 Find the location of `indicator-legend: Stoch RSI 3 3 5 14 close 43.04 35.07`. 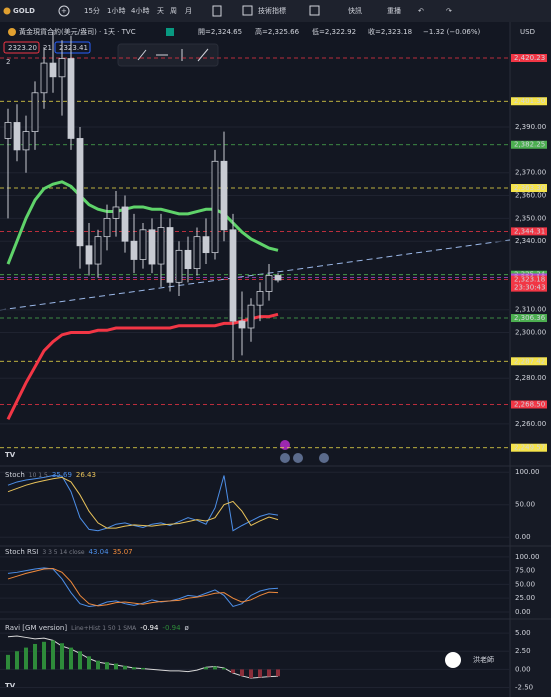

indicator-legend: Stoch RSI 3 3 5 14 close 43.04 35.07 is located at coordinates (69, 552).